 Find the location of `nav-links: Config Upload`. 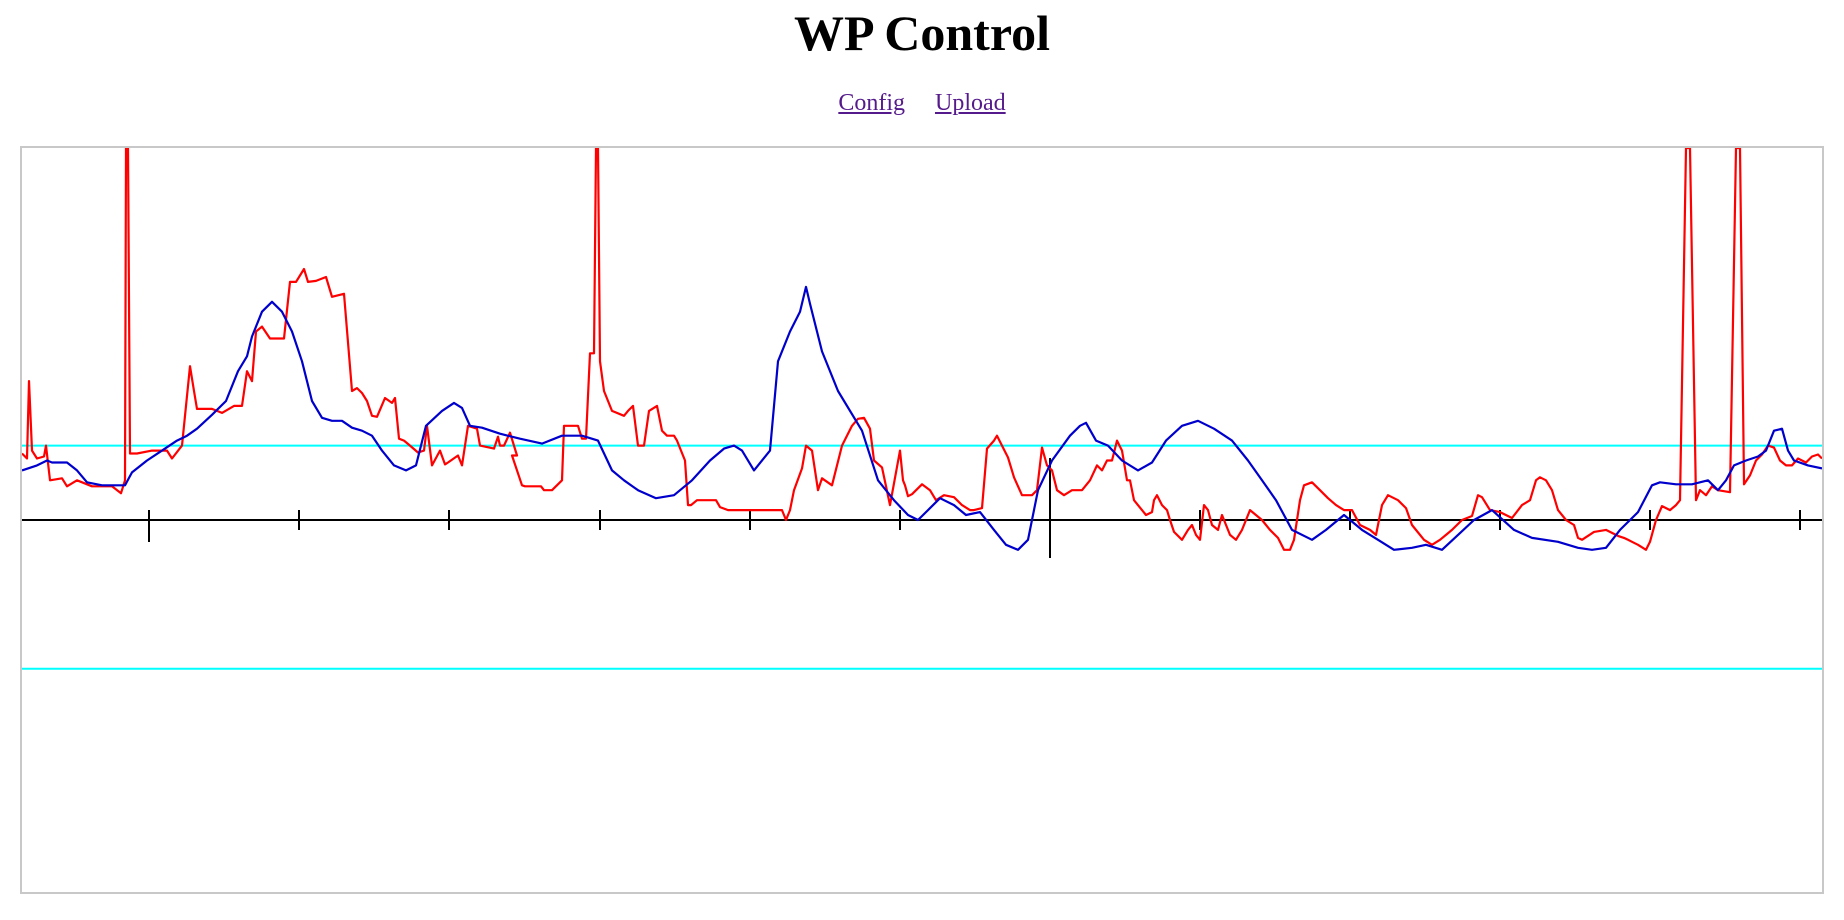

nav-links: Config Upload is located at coordinates (922, 103).